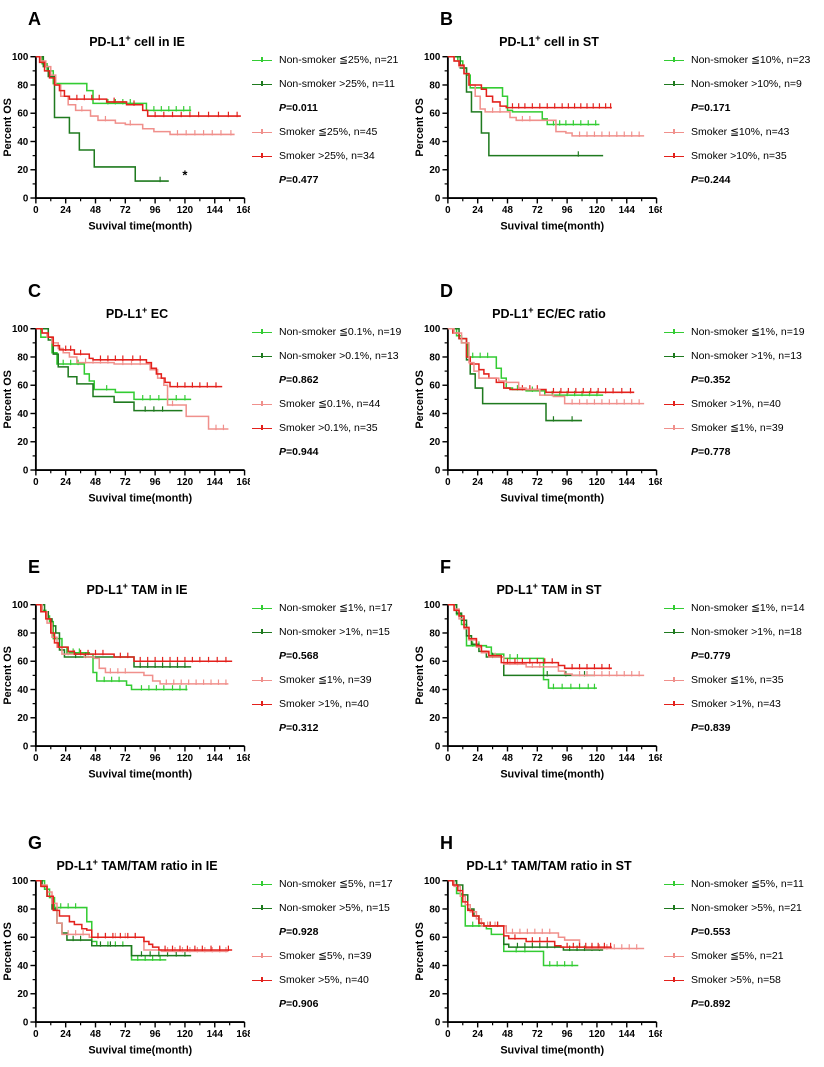 This screenshot has height=1067, width=824. Describe the element at coordinates (126, 587) in the screenshot. I see `panel-title: PD-L1+ TAM in IE` at that location.